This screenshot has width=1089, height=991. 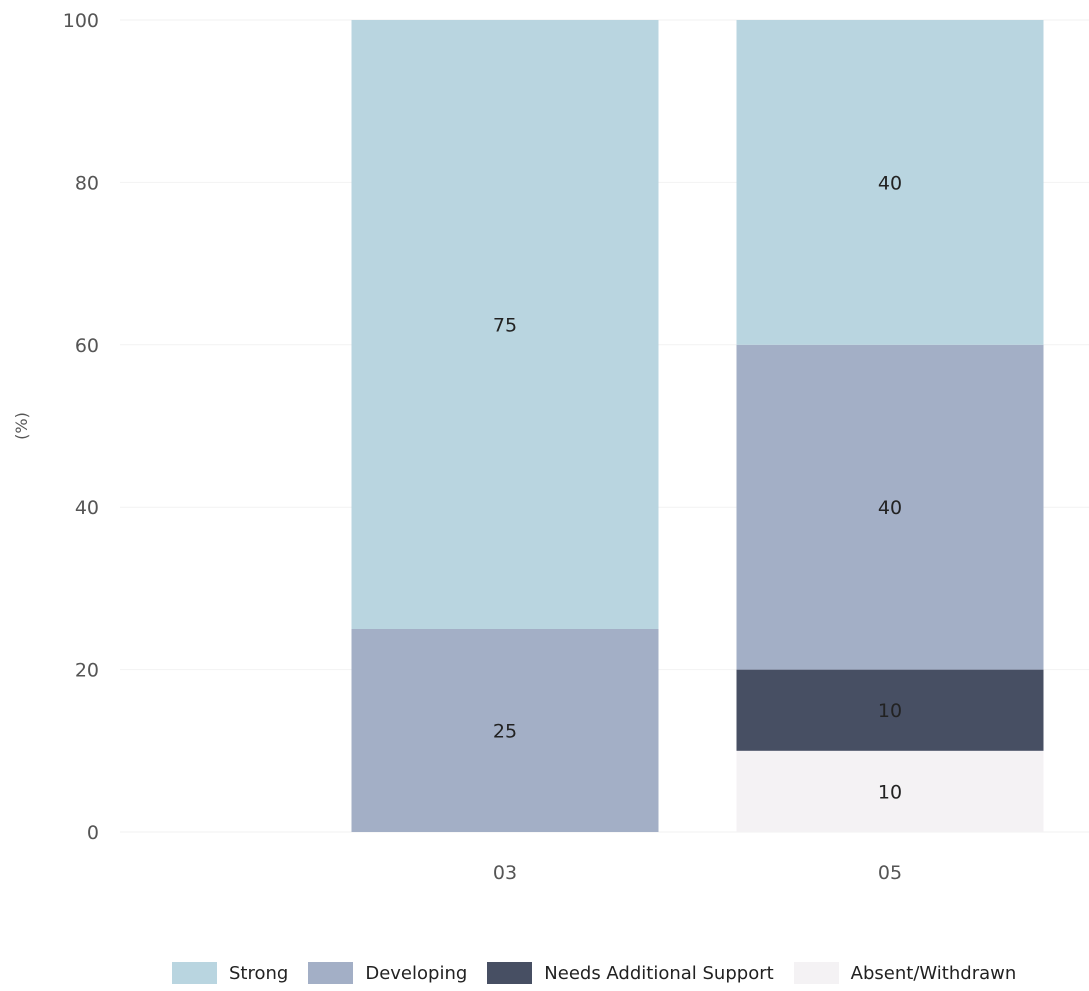 I want to click on y-tick-label: 60, so click(x=87, y=346).